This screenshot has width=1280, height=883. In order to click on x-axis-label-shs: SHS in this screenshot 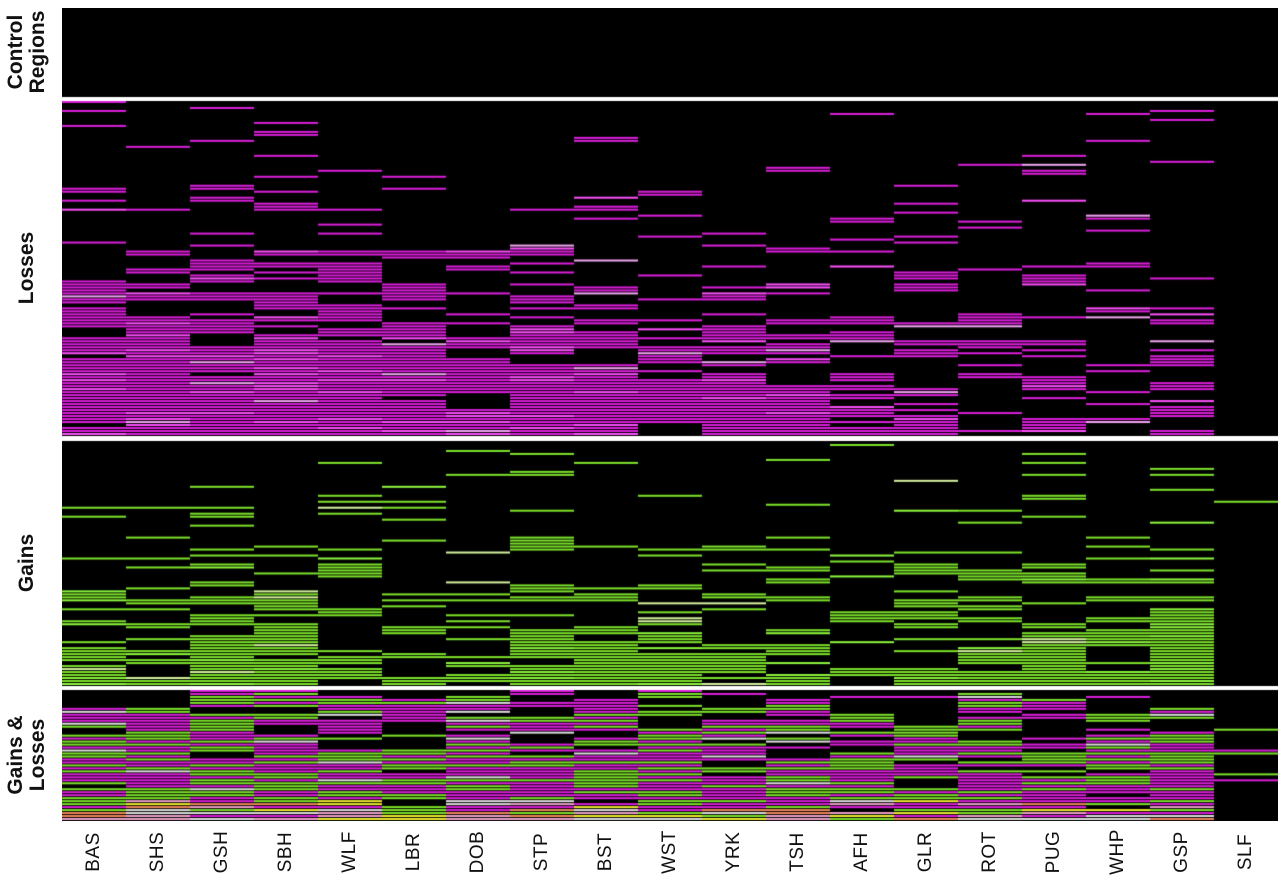, I will do `click(157, 852)`.